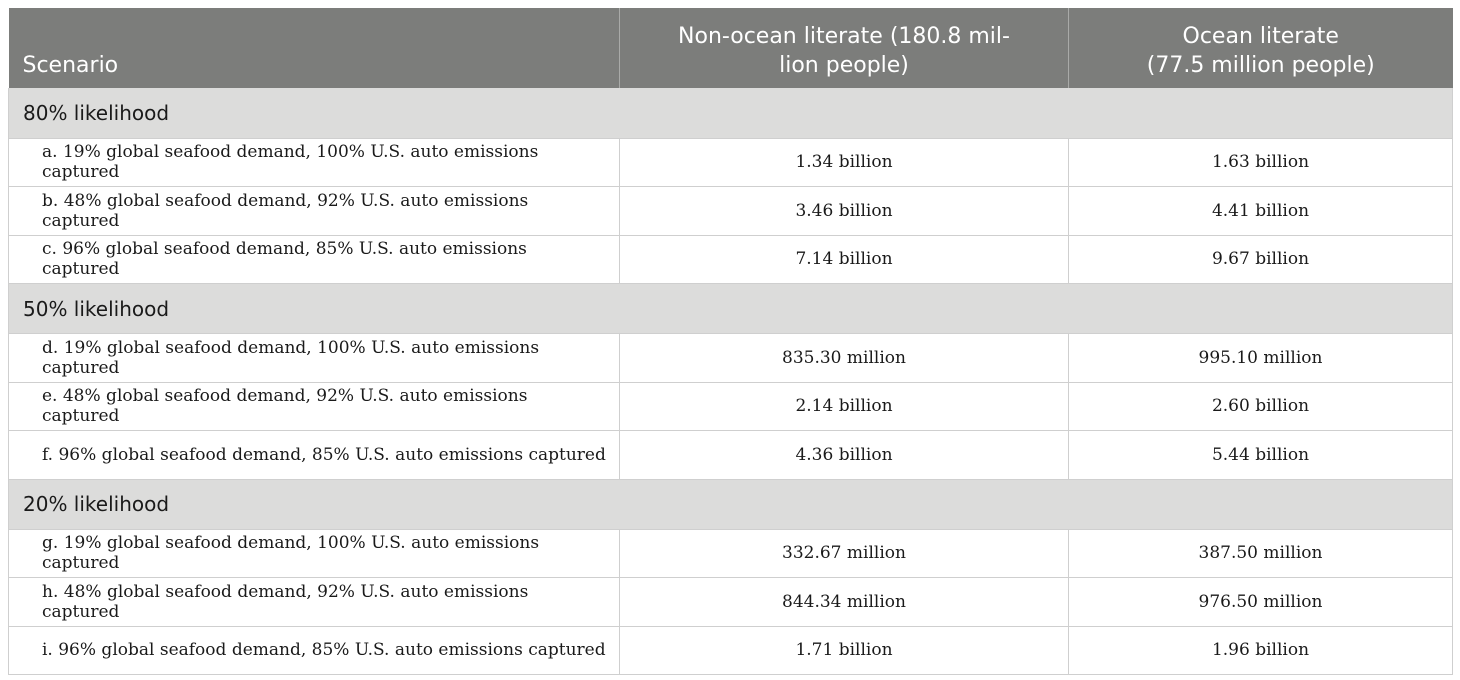 This screenshot has width=1460, height=680. What do you see at coordinates (844, 650) in the screenshot?
I see `non-ocean-literate-cell: 1.71 billion` at bounding box center [844, 650].